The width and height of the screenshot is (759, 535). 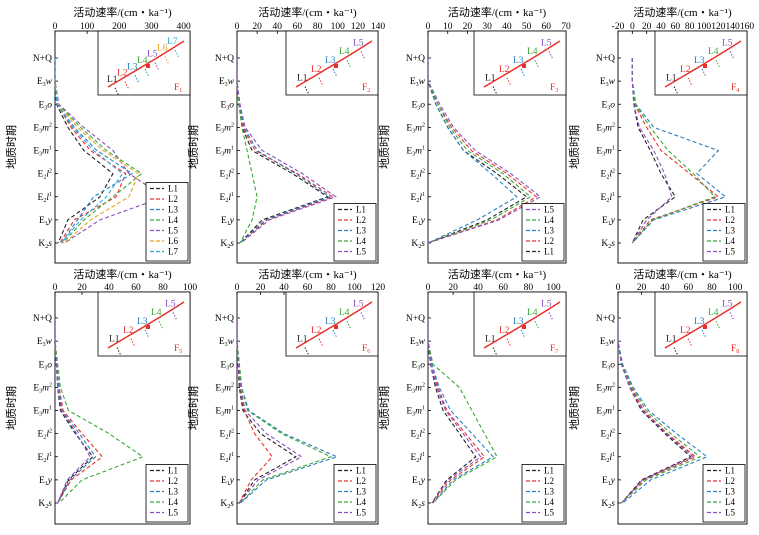 I want to click on fault-name: F5, so click(x=178, y=349).